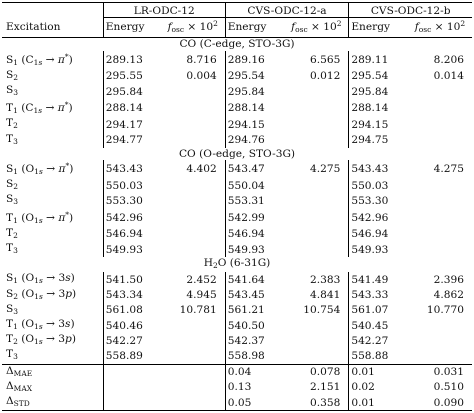  I want to click on cvs-b-energy-cell: 540.45, so click(378, 326).